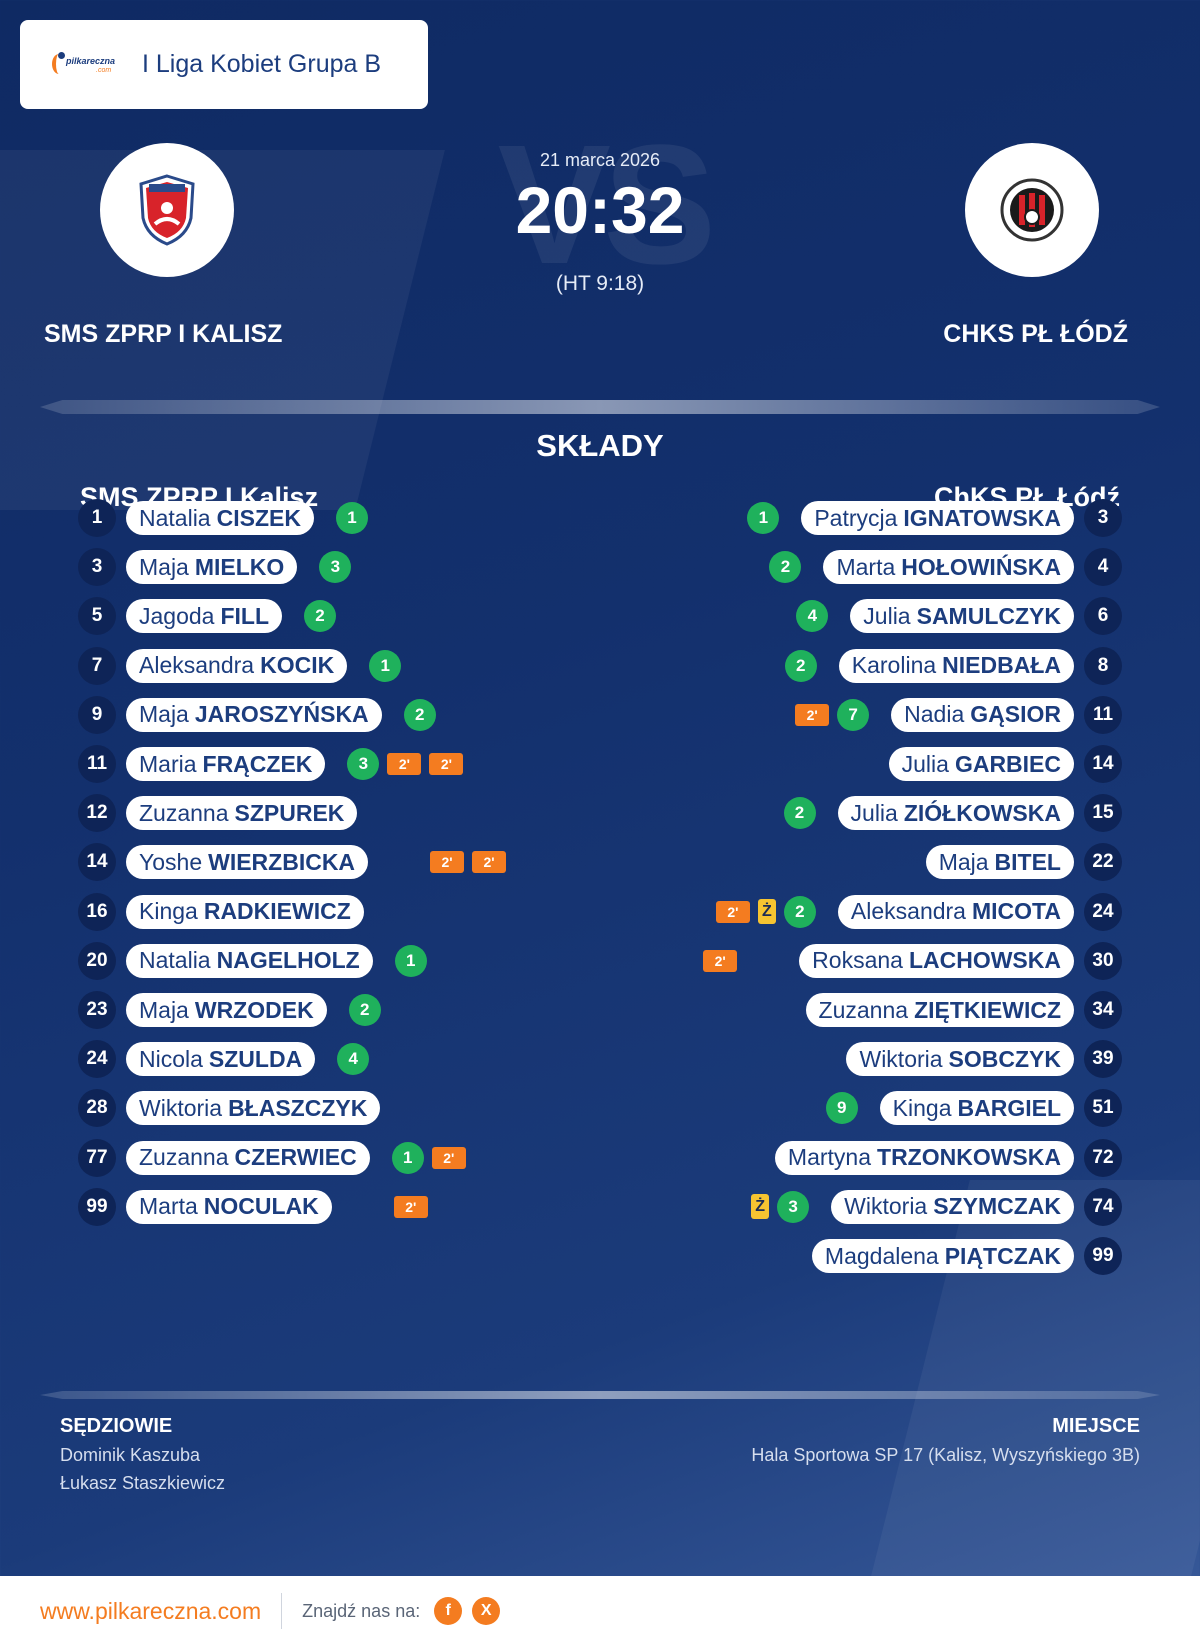  I want to click on player-row: 11 Maria FRĄCZEK 3 2' 2', so click(271, 764).